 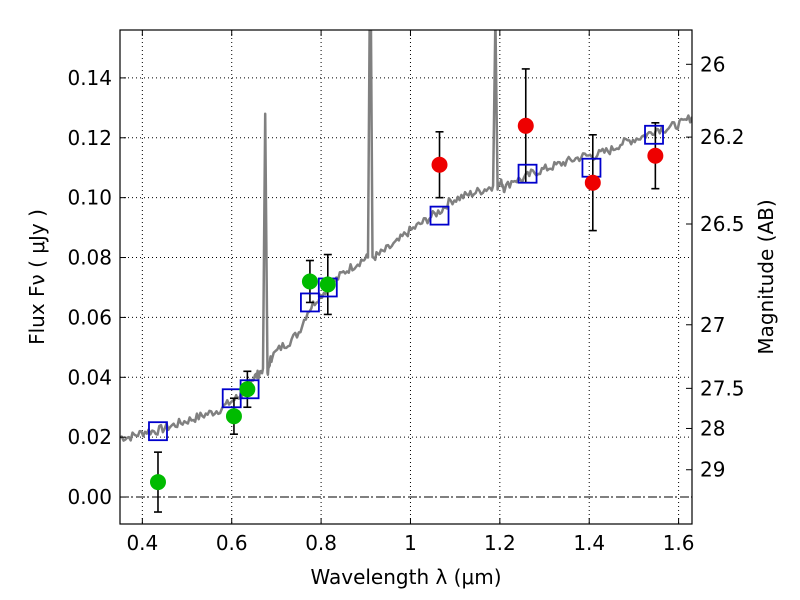 What do you see at coordinates (96, 287) in the screenshot?
I see `y-axis-ticks: 0.00 0.02 0.04 0.06 0.08 0.10 0.12 0.14` at bounding box center [96, 287].